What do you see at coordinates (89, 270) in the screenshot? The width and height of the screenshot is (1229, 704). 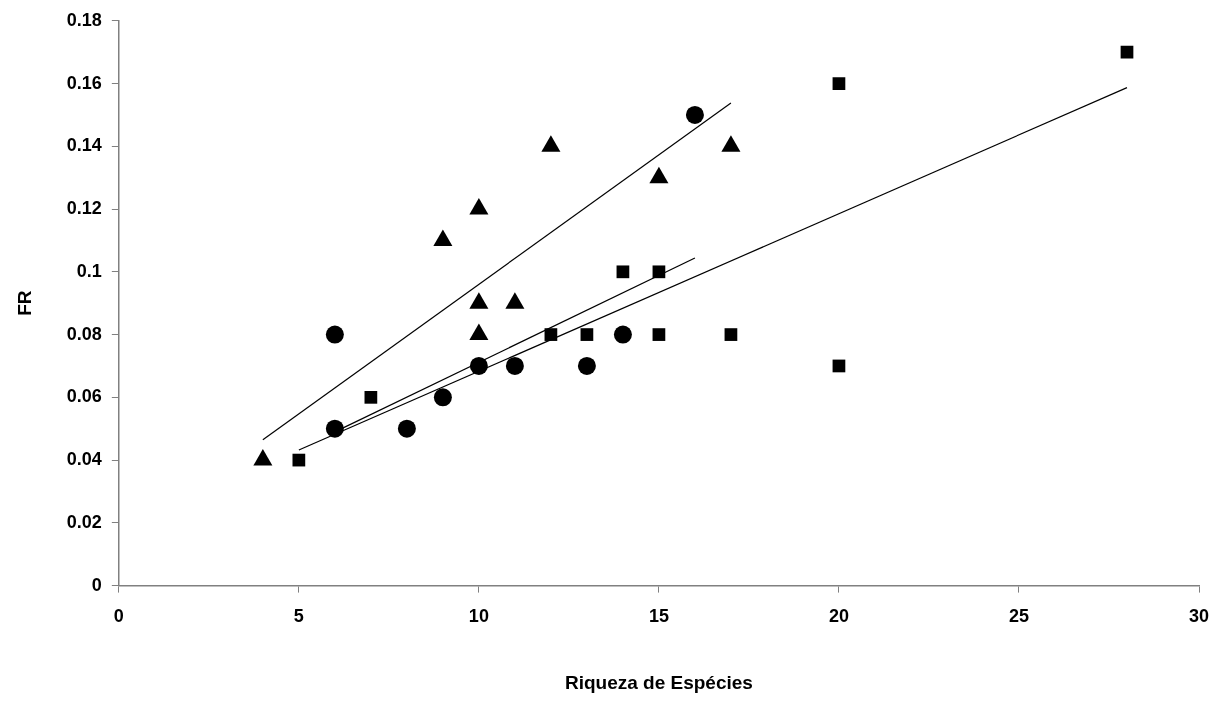 I see `y-tick-label: 0.1` at bounding box center [89, 270].